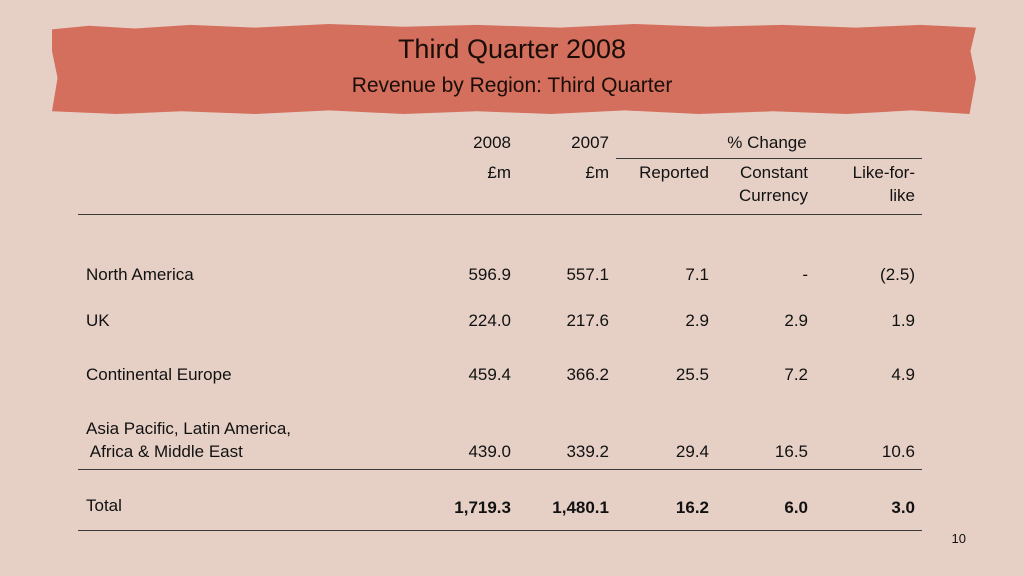  Describe the element at coordinates (580, 507) in the screenshot. I see `total-value-2007: 1,480.1` at that location.